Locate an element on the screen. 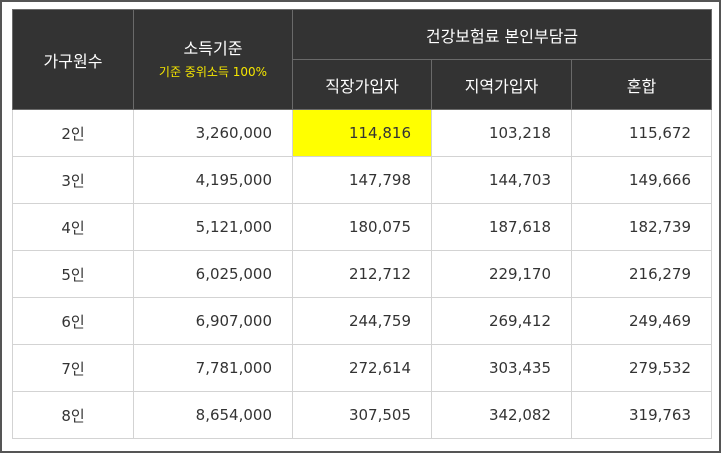 The height and width of the screenshot is (453, 721). cell-regional: 144,703 is located at coordinates (501, 180).